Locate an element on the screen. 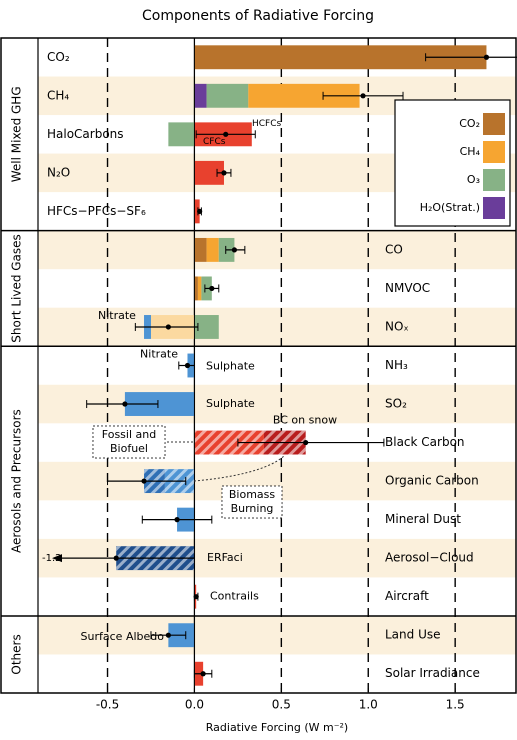 This screenshot has width=517, height=740. bar-note: HCFCs is located at coordinates (267, 124).